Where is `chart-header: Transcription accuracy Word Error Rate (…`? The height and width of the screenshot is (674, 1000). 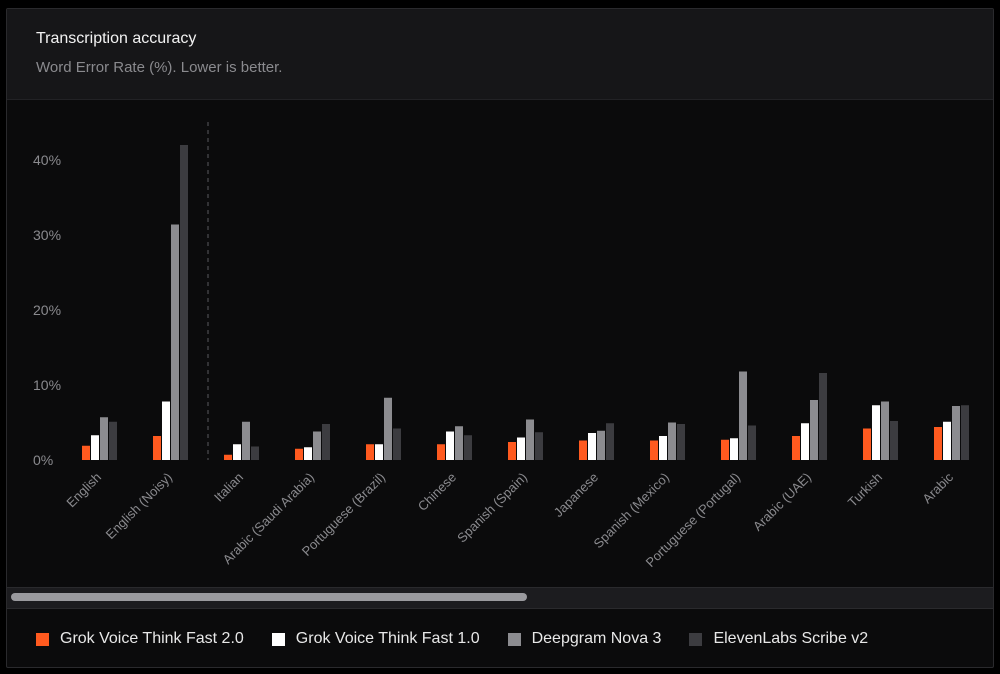 chart-header: Transcription accuracy Word Error Rate (… is located at coordinates (500, 54).